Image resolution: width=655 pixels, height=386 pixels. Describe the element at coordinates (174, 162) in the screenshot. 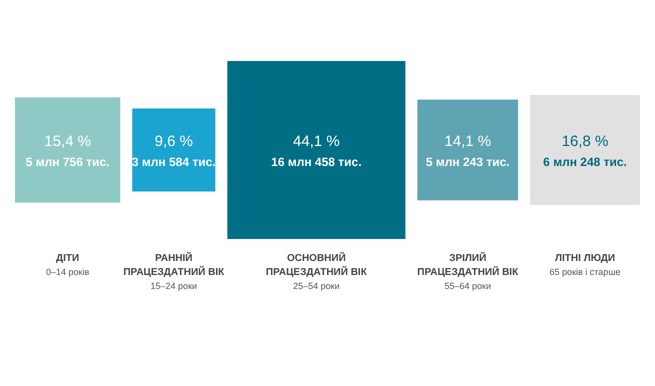

I see `text: 3 млн 584 тис.` at that location.